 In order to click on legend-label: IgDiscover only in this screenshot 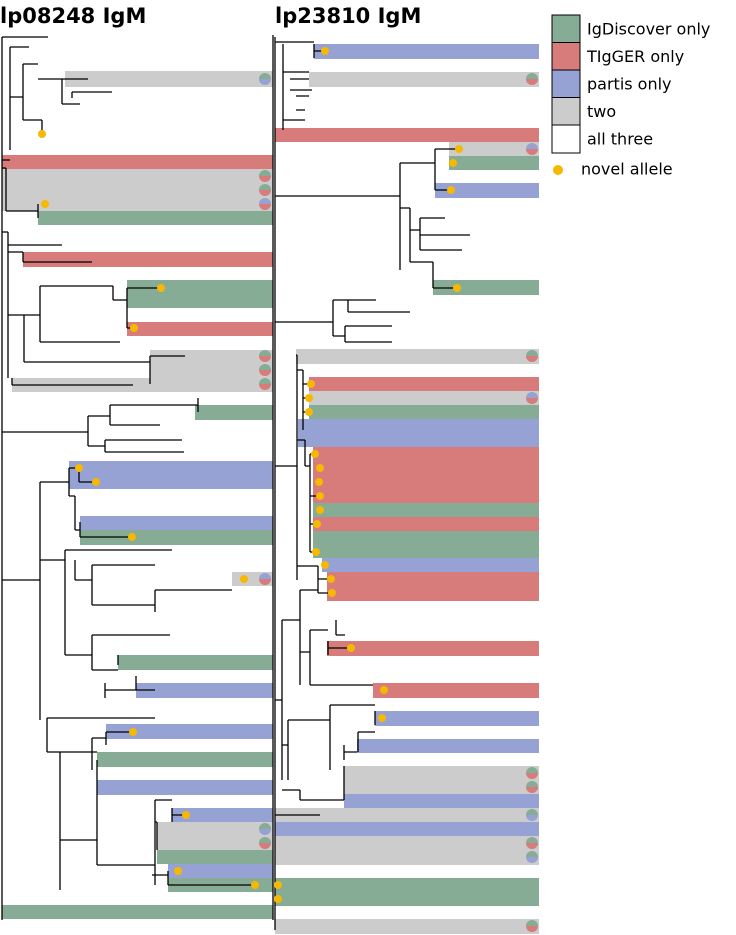, I will do `click(648, 29)`.